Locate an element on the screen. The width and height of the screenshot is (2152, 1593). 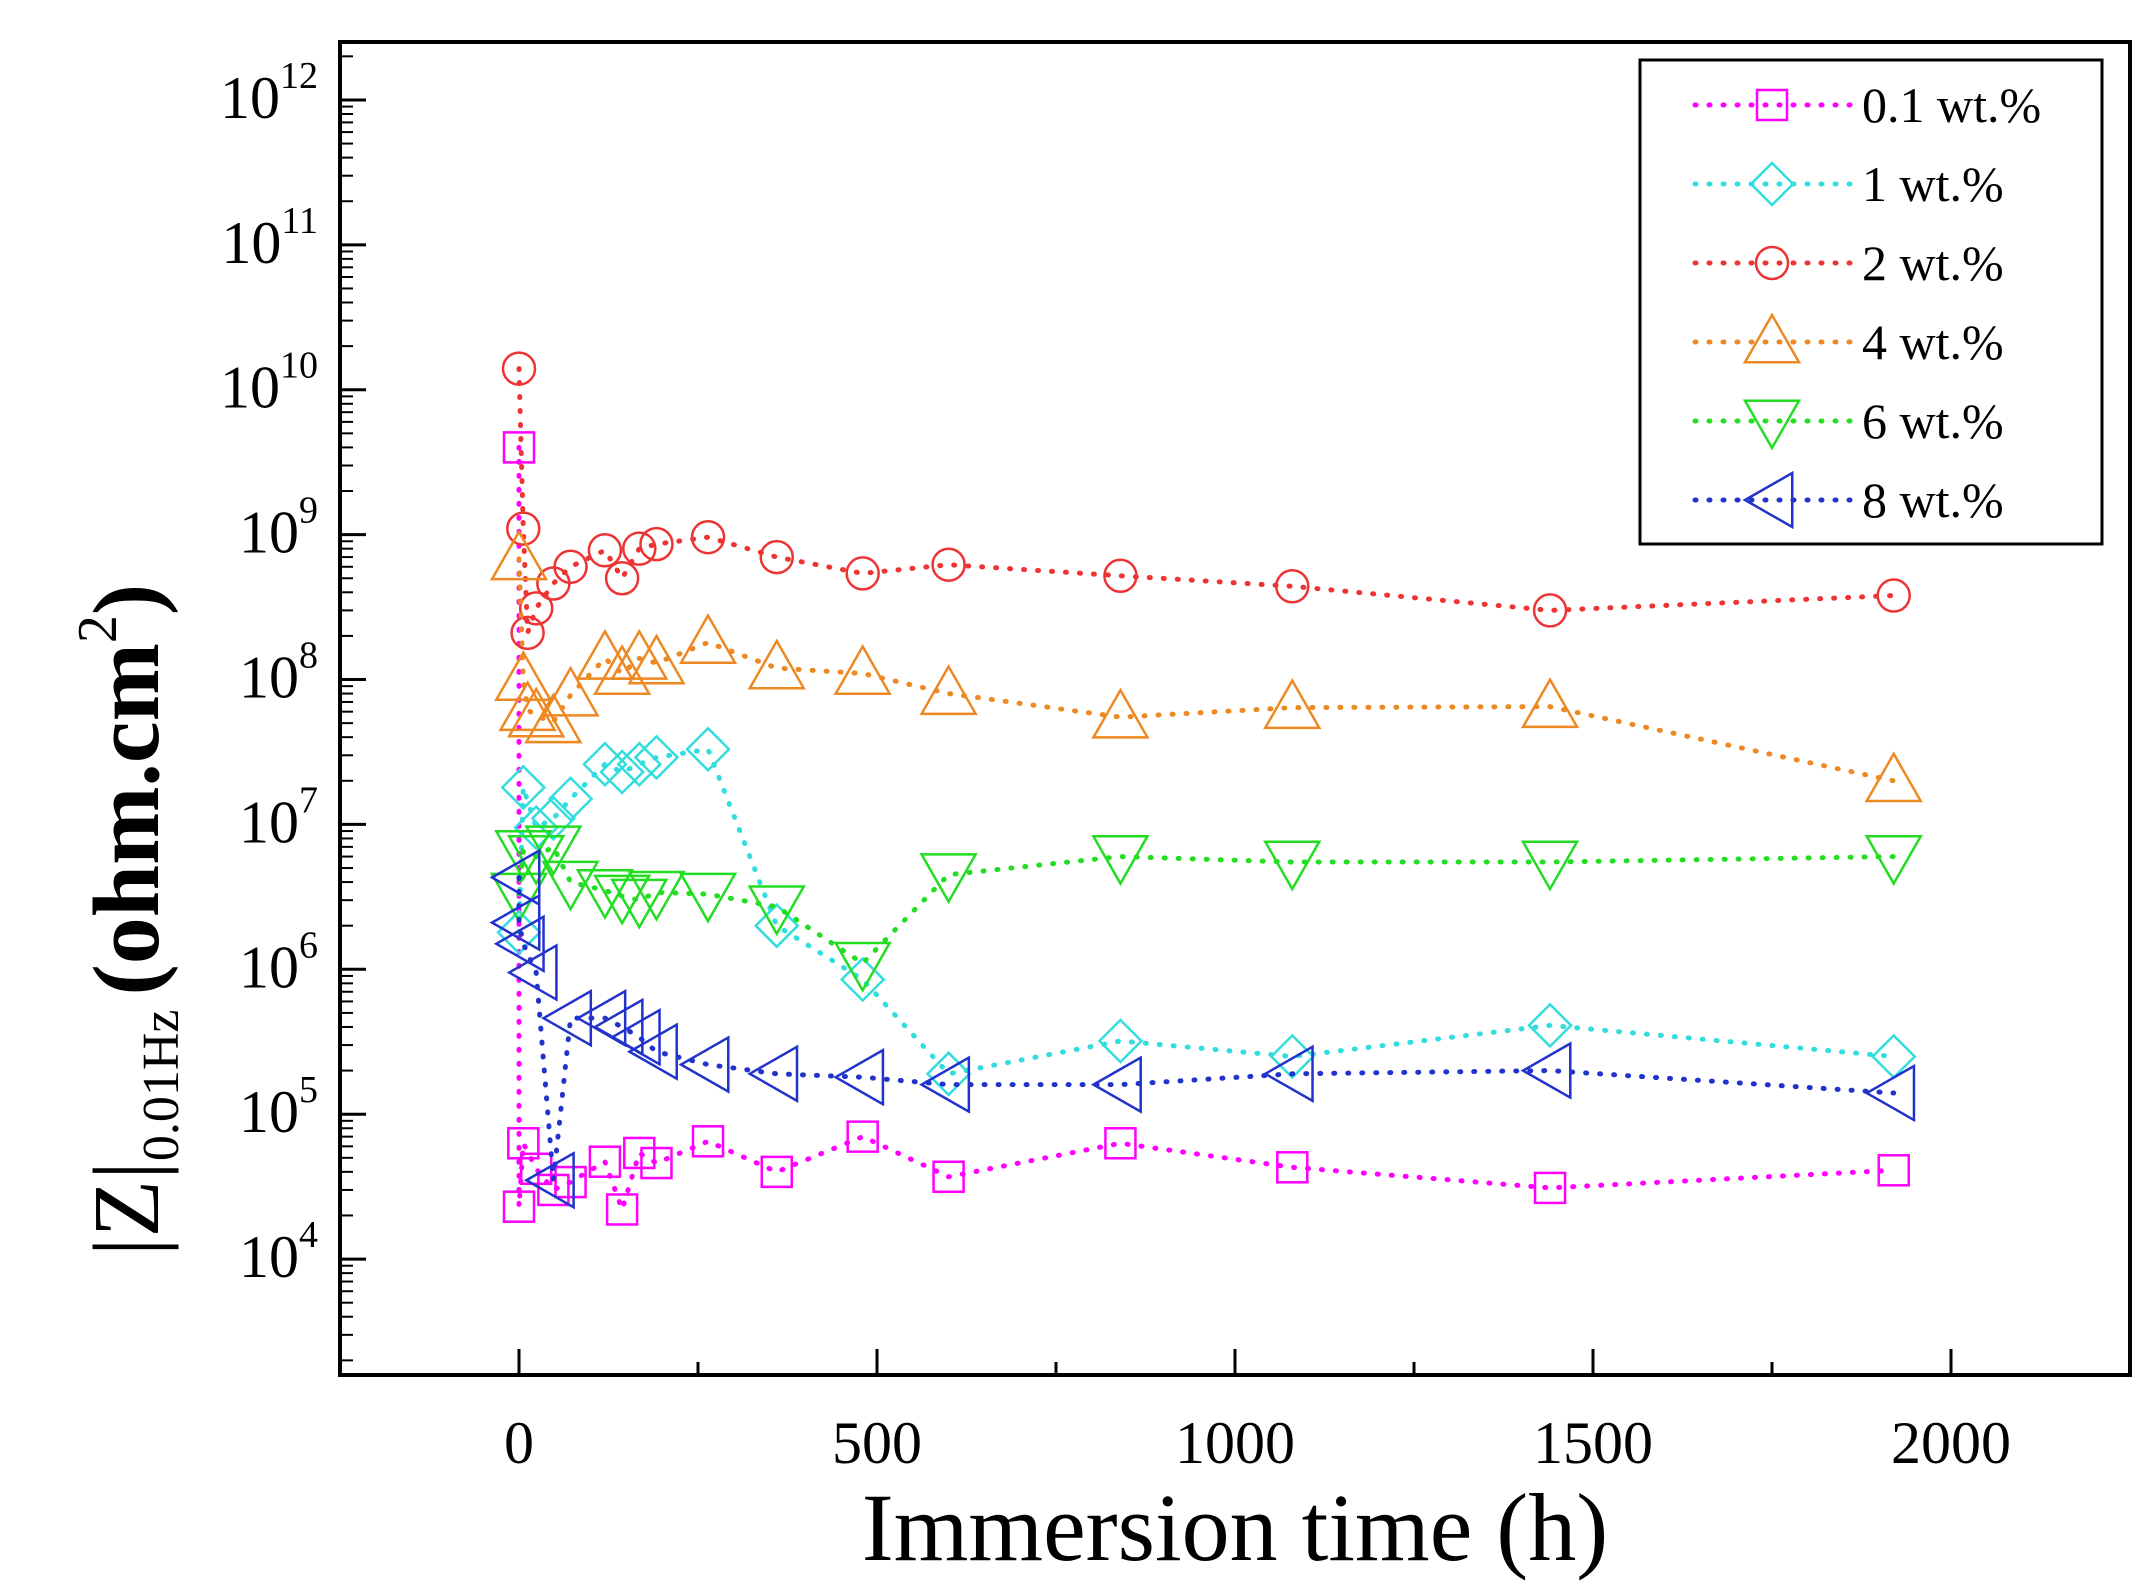
x-tick-label: 500 is located at coordinates (877, 1443).